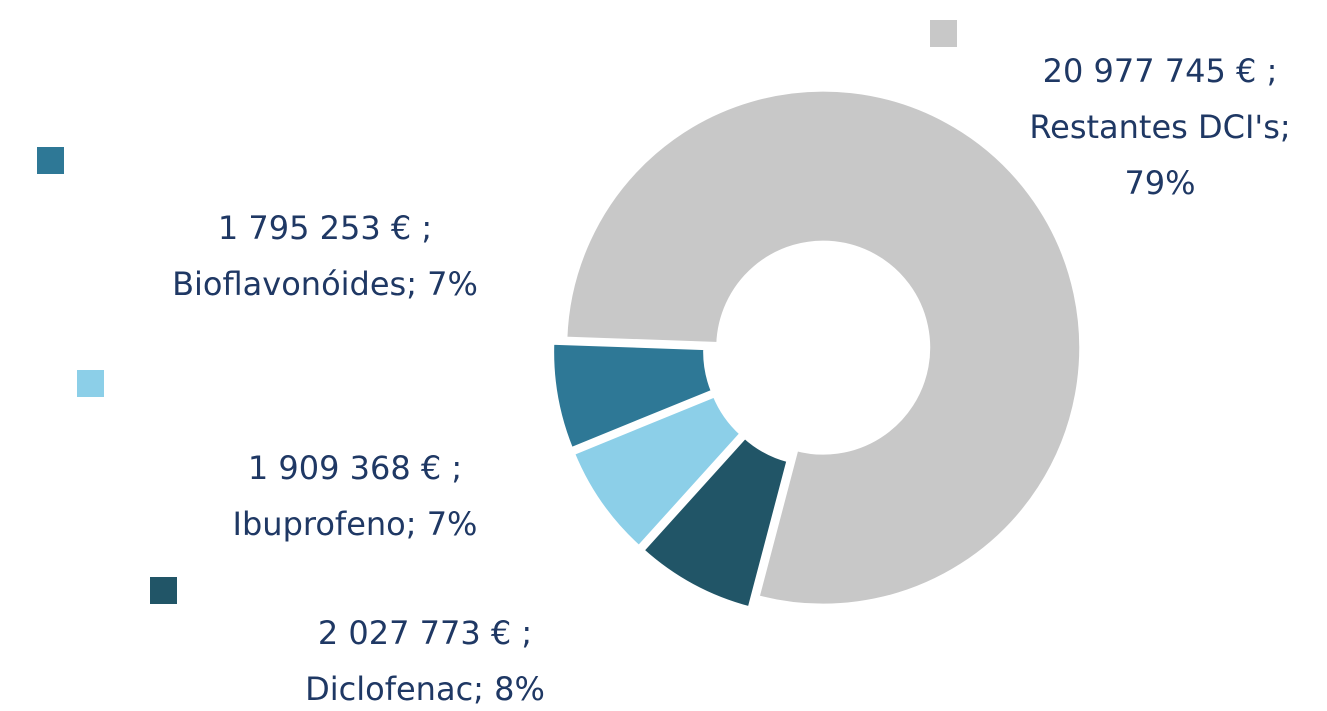  What do you see at coordinates (1159, 183) in the screenshot?
I see `data-label: 79%` at bounding box center [1159, 183].